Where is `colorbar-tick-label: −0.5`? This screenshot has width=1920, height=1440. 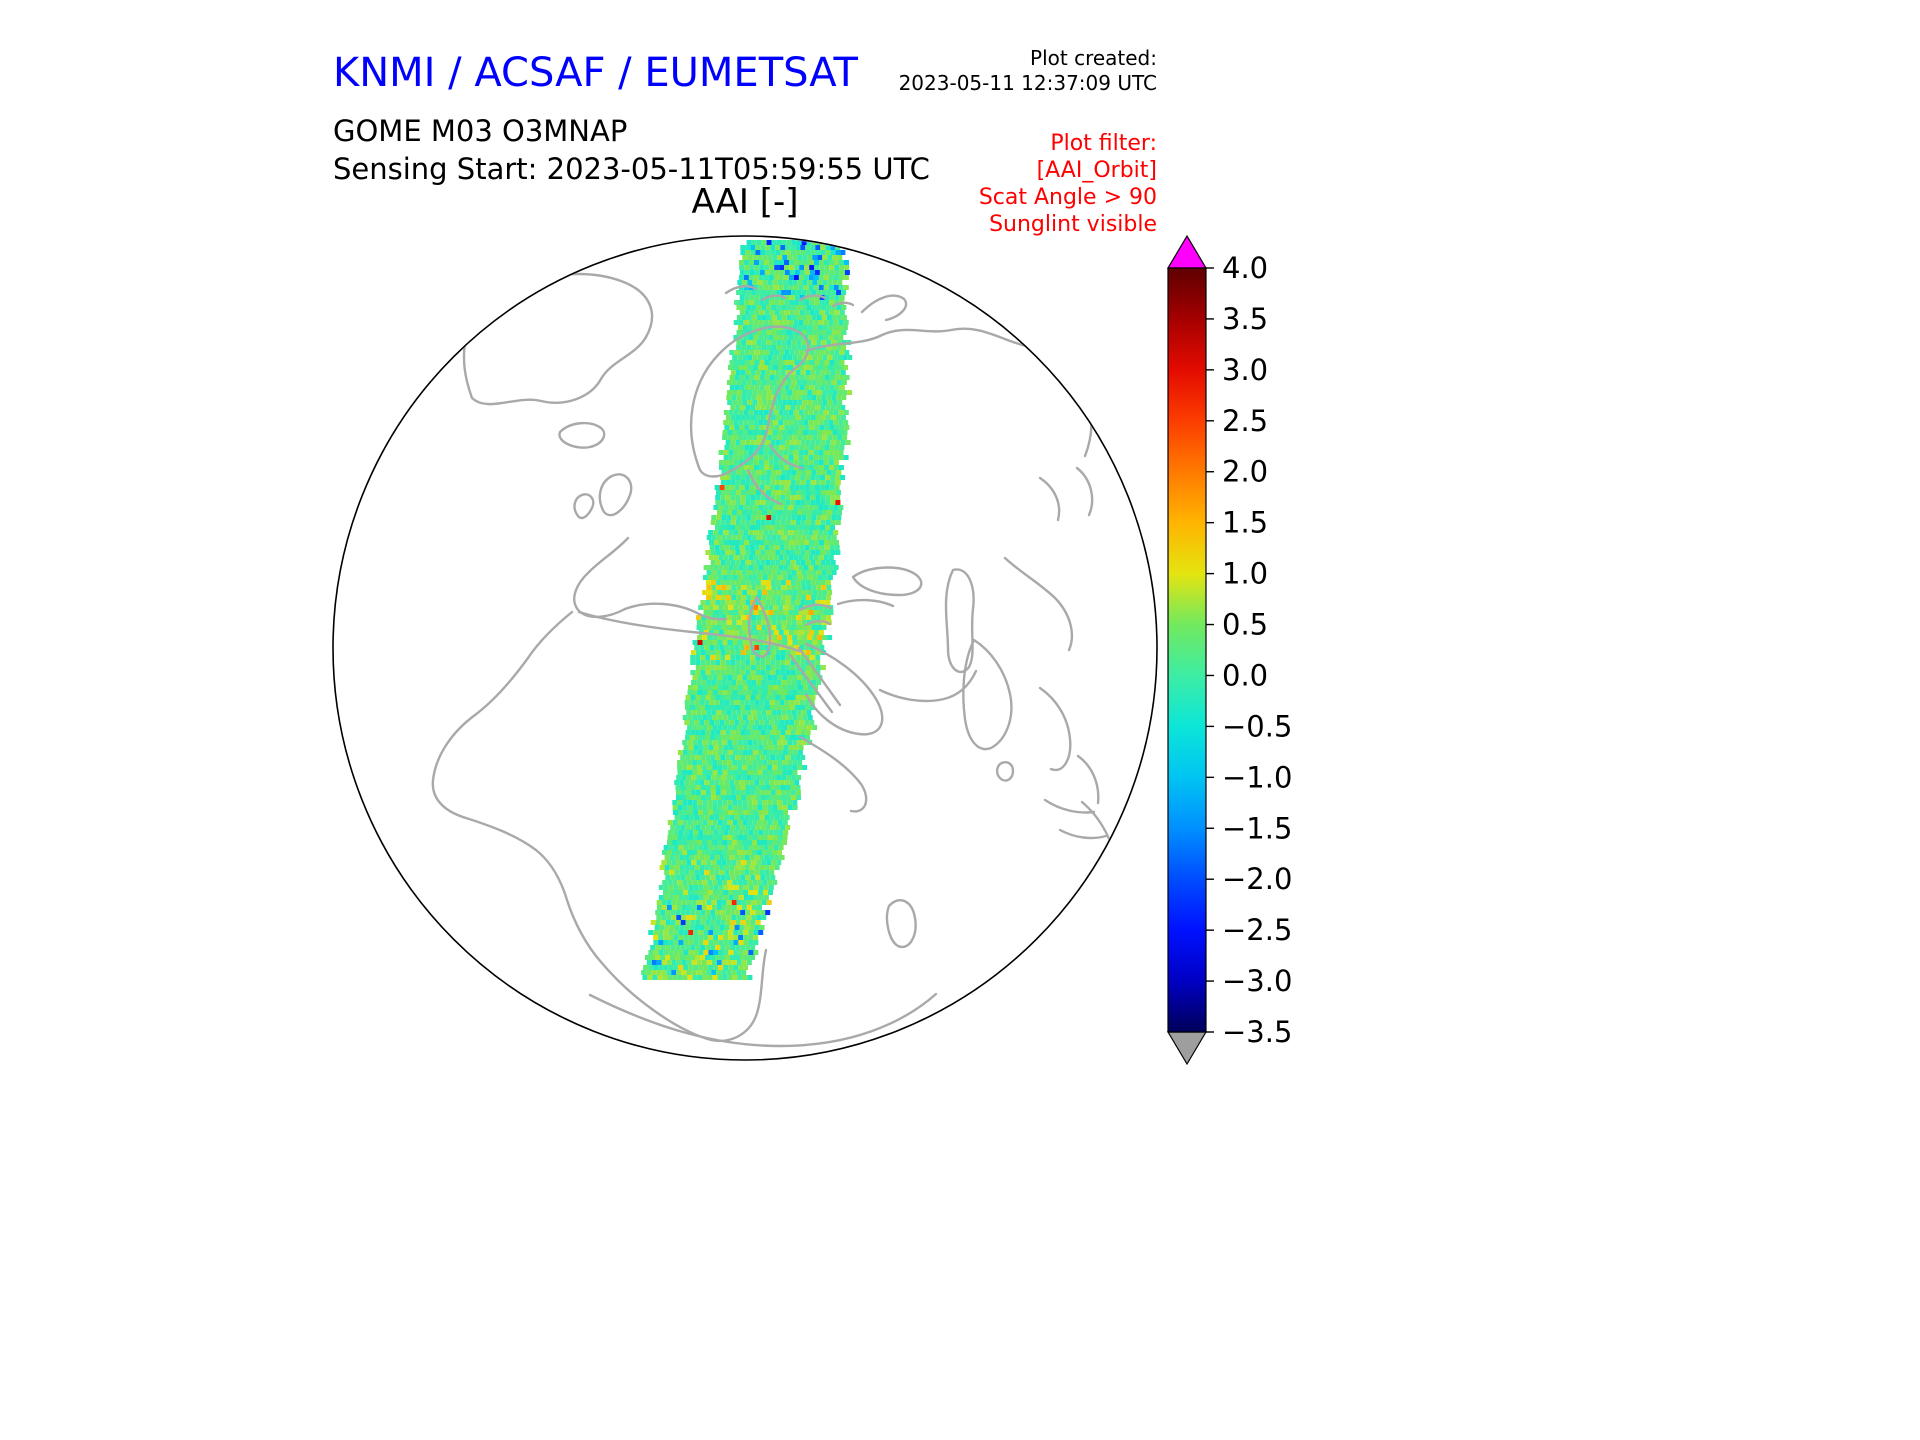 colorbar-tick-label: −0.5 is located at coordinates (1257, 726).